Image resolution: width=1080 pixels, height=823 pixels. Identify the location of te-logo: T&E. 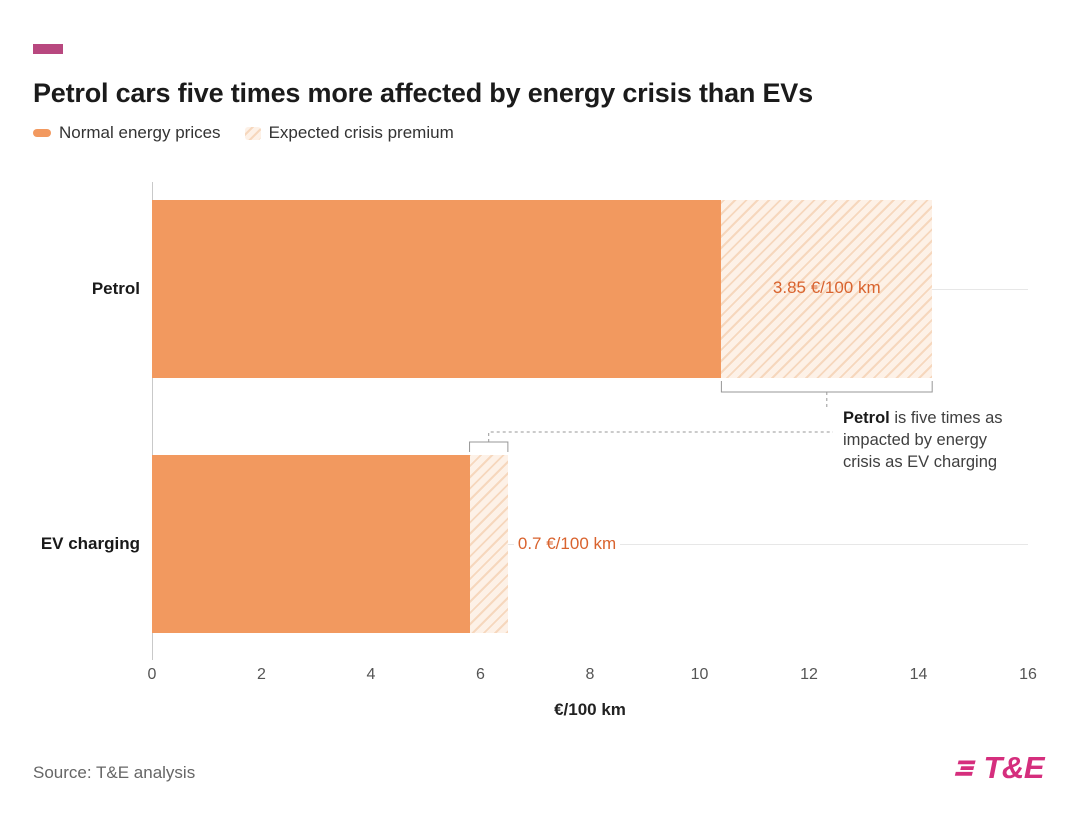
(999, 768).